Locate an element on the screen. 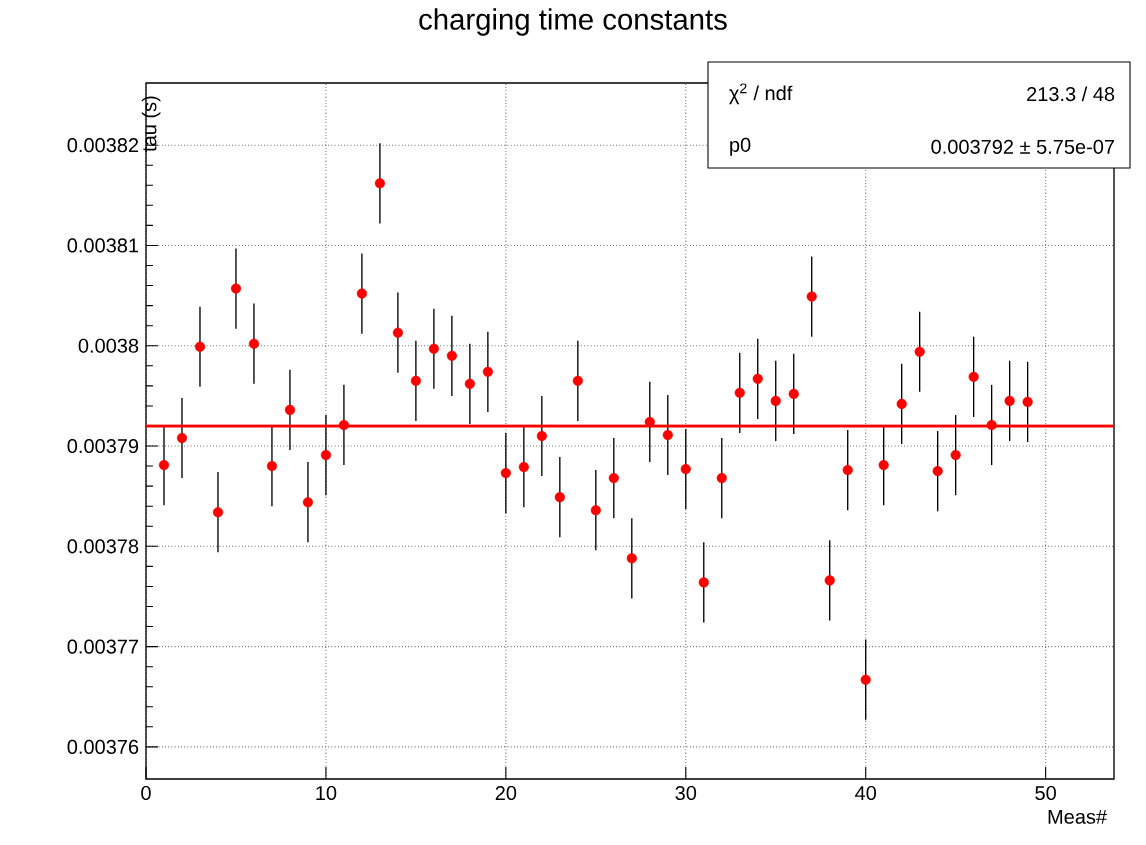 The height and width of the screenshot is (845, 1146). x-tick-label: 50 is located at coordinates (1045, 793).